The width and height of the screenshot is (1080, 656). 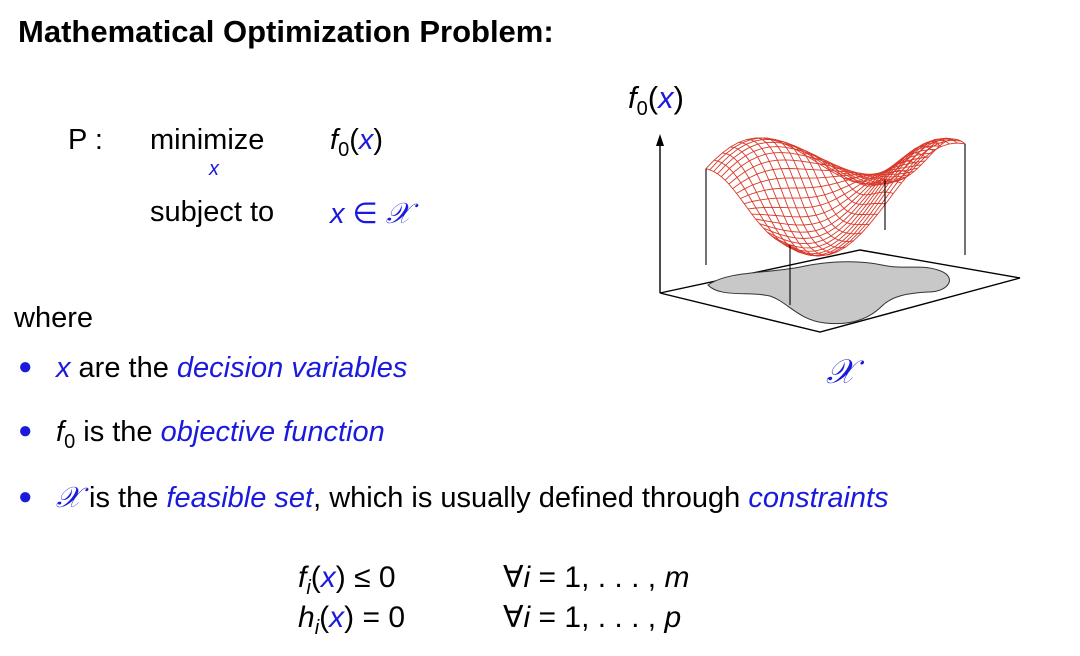 What do you see at coordinates (642, 109) in the screenshot?
I see `figure-axis-subscript: 0` at bounding box center [642, 109].